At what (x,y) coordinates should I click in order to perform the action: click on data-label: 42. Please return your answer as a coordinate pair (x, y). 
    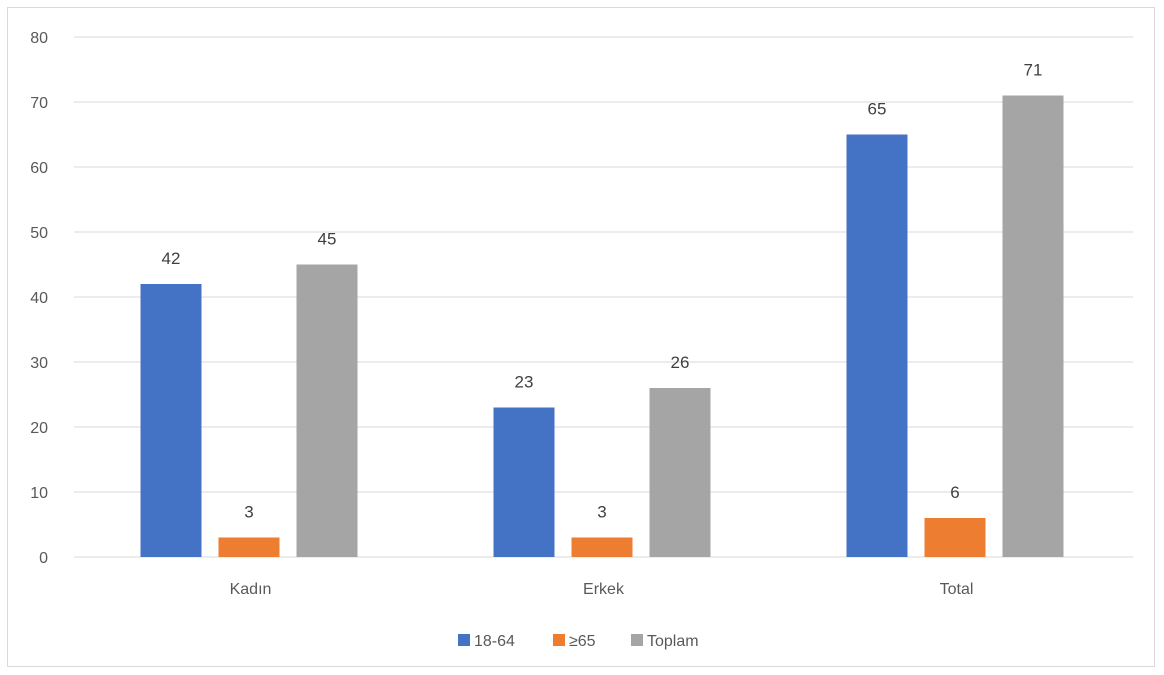
    Looking at the image, I should click on (171, 258).